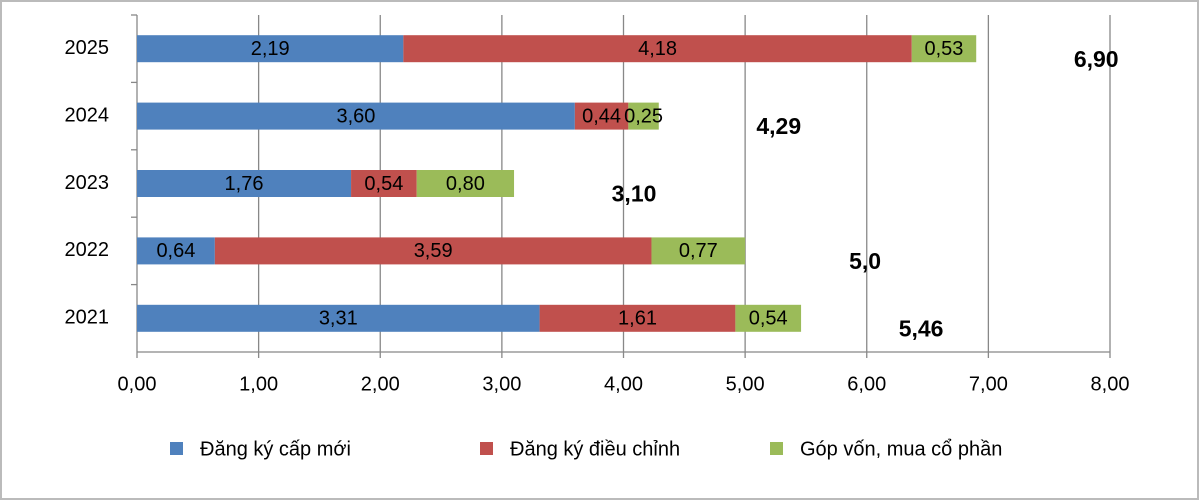 This screenshot has width=1200, height=501. Describe the element at coordinates (87, 250) in the screenshot. I see `y-tick-label: 2022` at that location.